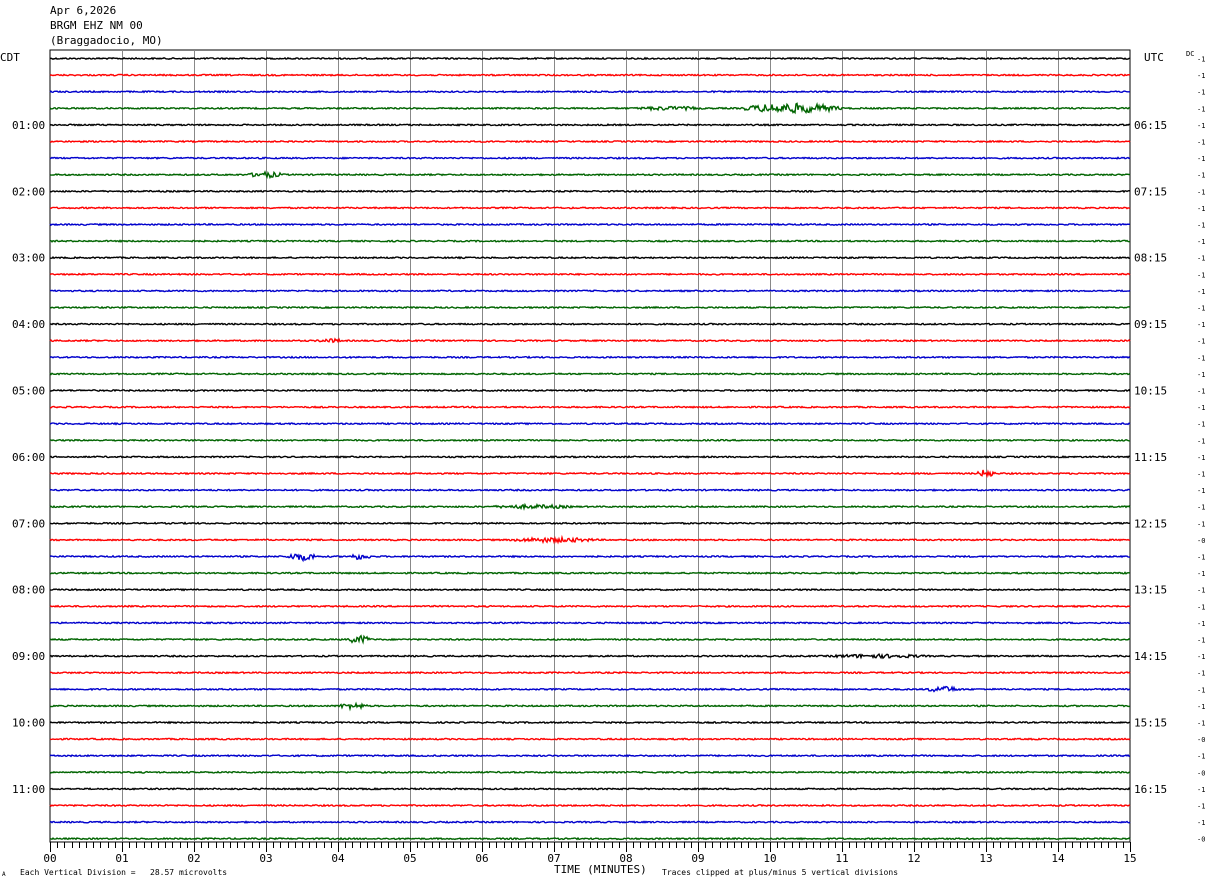 The image size is (1210, 886). Describe the element at coordinates (1150, 590) in the screenshot. I see `right-hour-label: 13:15` at that location.